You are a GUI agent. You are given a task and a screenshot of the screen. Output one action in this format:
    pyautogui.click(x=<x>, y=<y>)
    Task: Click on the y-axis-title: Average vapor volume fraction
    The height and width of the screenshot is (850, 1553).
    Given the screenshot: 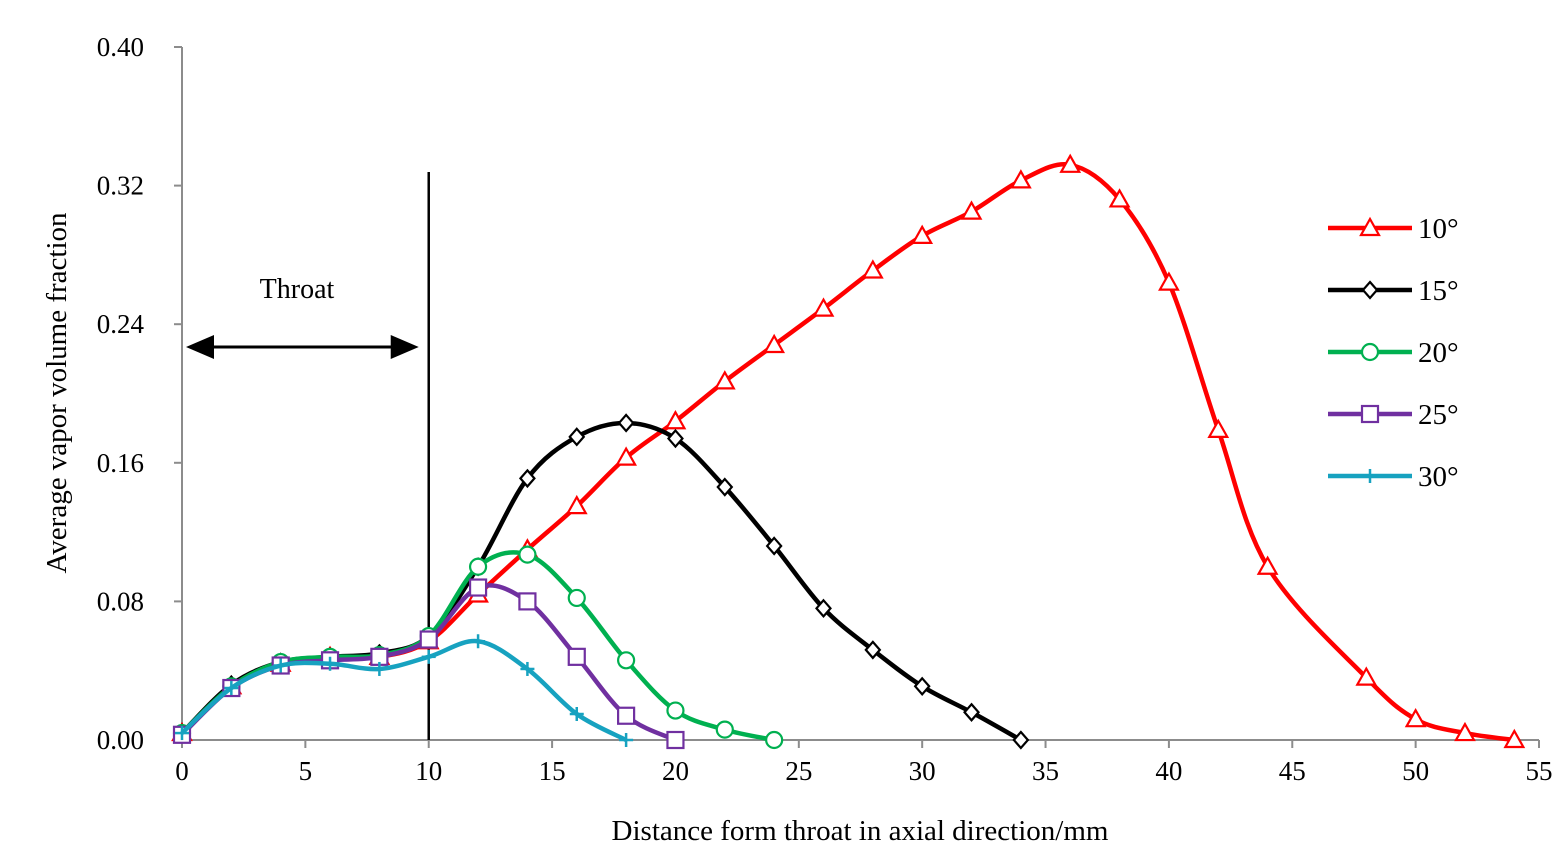 What is the action you would take?
    pyautogui.click(x=57, y=392)
    